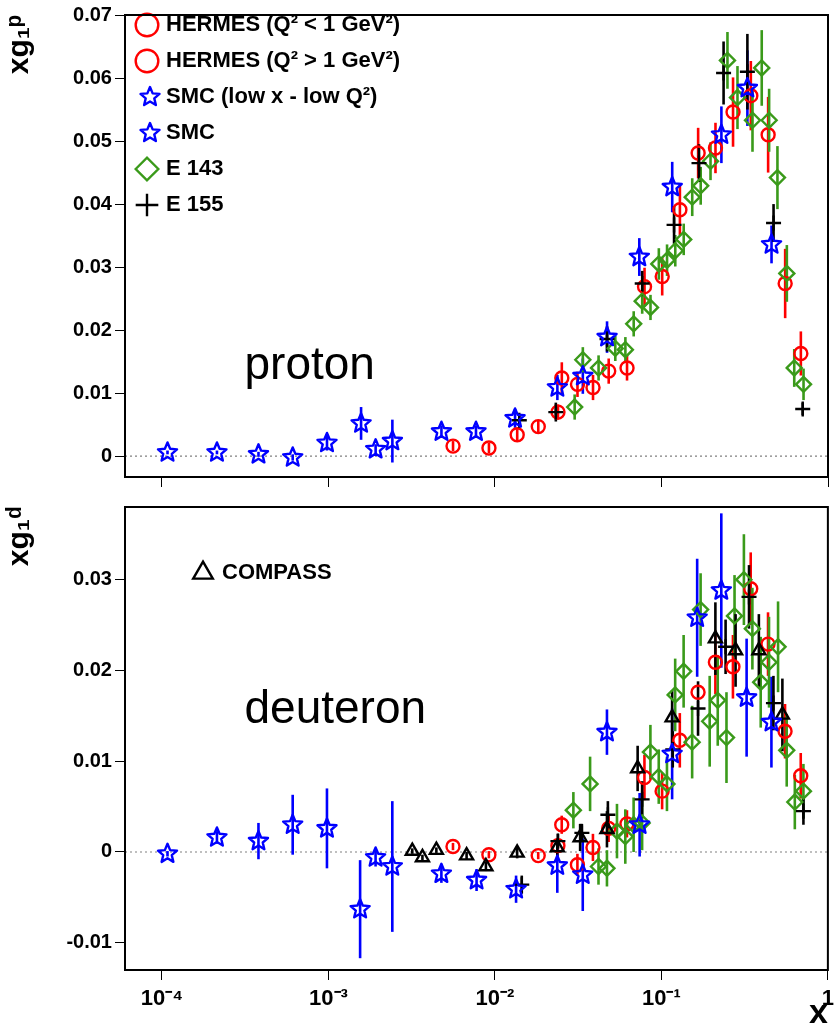 The height and width of the screenshot is (1034, 840). Describe the element at coordinates (272, 96) in the screenshot. I see `legend-label: SMC (low x - low Q²)` at that location.